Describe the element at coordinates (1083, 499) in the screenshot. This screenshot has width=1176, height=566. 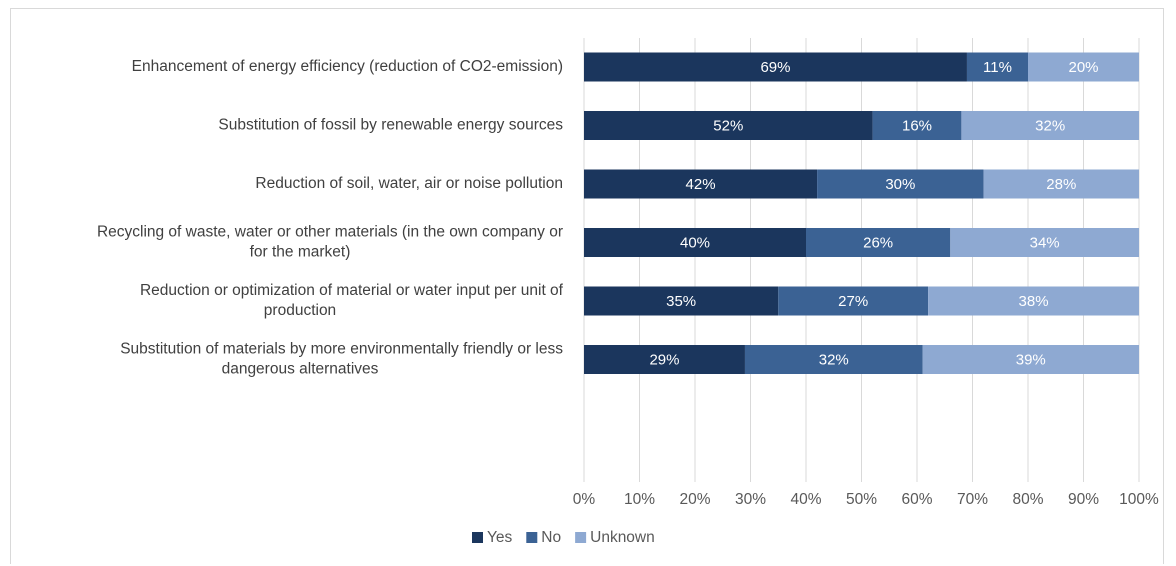
I see `x-tick-label: 90%` at that location.